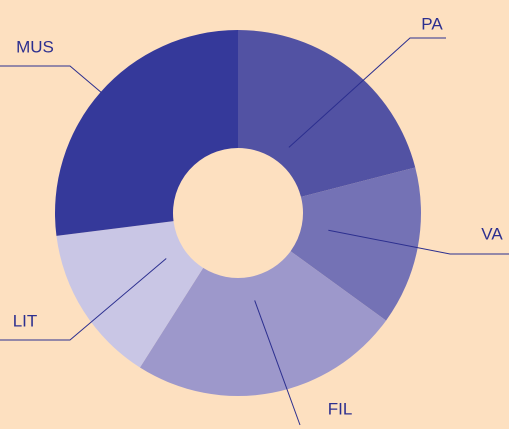  Describe the element at coordinates (492, 233) in the screenshot. I see `slice-label: VA` at that location.